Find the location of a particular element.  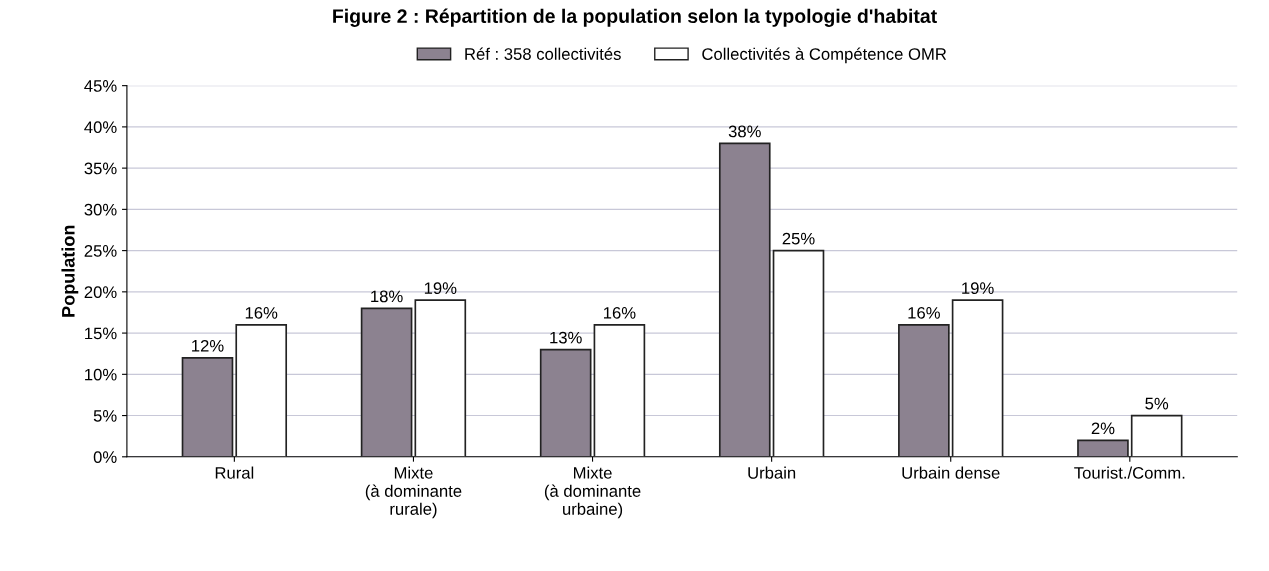

data-label: 12% is located at coordinates (208, 345).